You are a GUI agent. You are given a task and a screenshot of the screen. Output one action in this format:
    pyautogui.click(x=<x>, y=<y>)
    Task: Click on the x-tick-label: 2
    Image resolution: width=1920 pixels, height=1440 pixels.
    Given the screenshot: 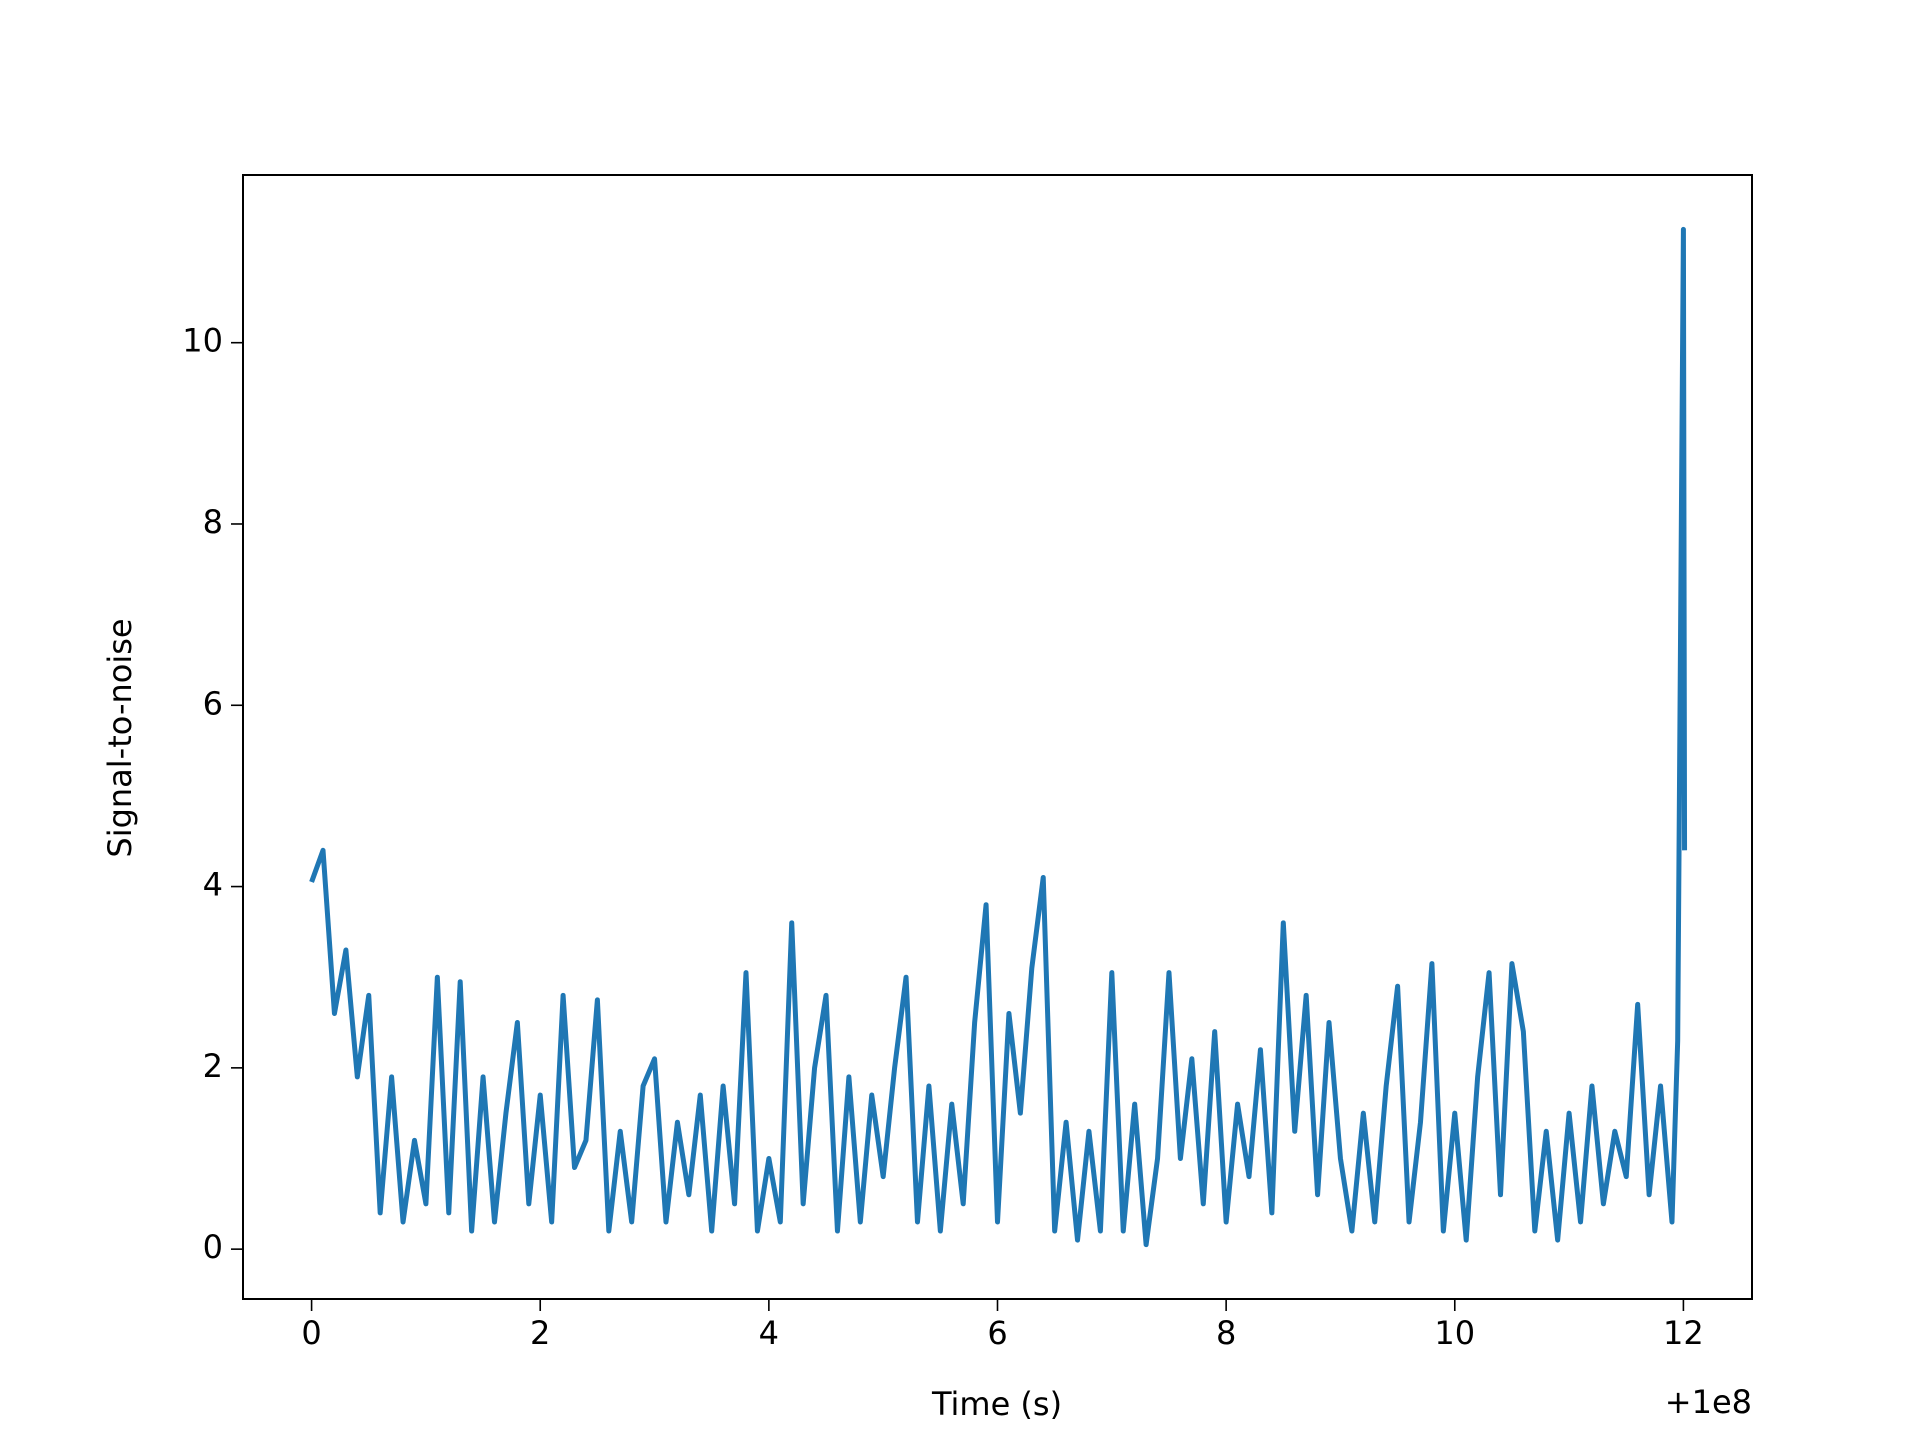 What is the action you would take?
    pyautogui.click(x=540, y=1333)
    